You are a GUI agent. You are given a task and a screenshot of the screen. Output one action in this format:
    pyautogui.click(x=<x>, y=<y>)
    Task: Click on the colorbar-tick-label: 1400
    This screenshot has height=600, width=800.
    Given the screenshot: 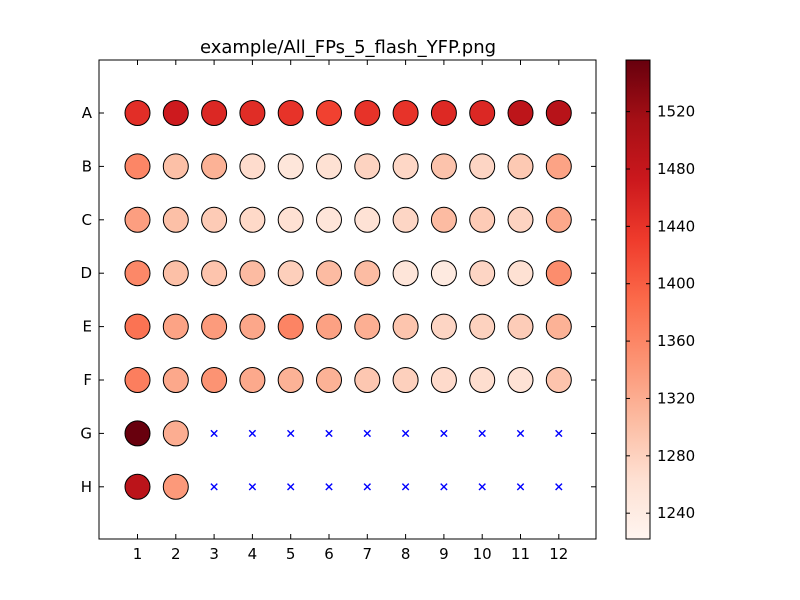 What is the action you would take?
    pyautogui.click(x=676, y=284)
    